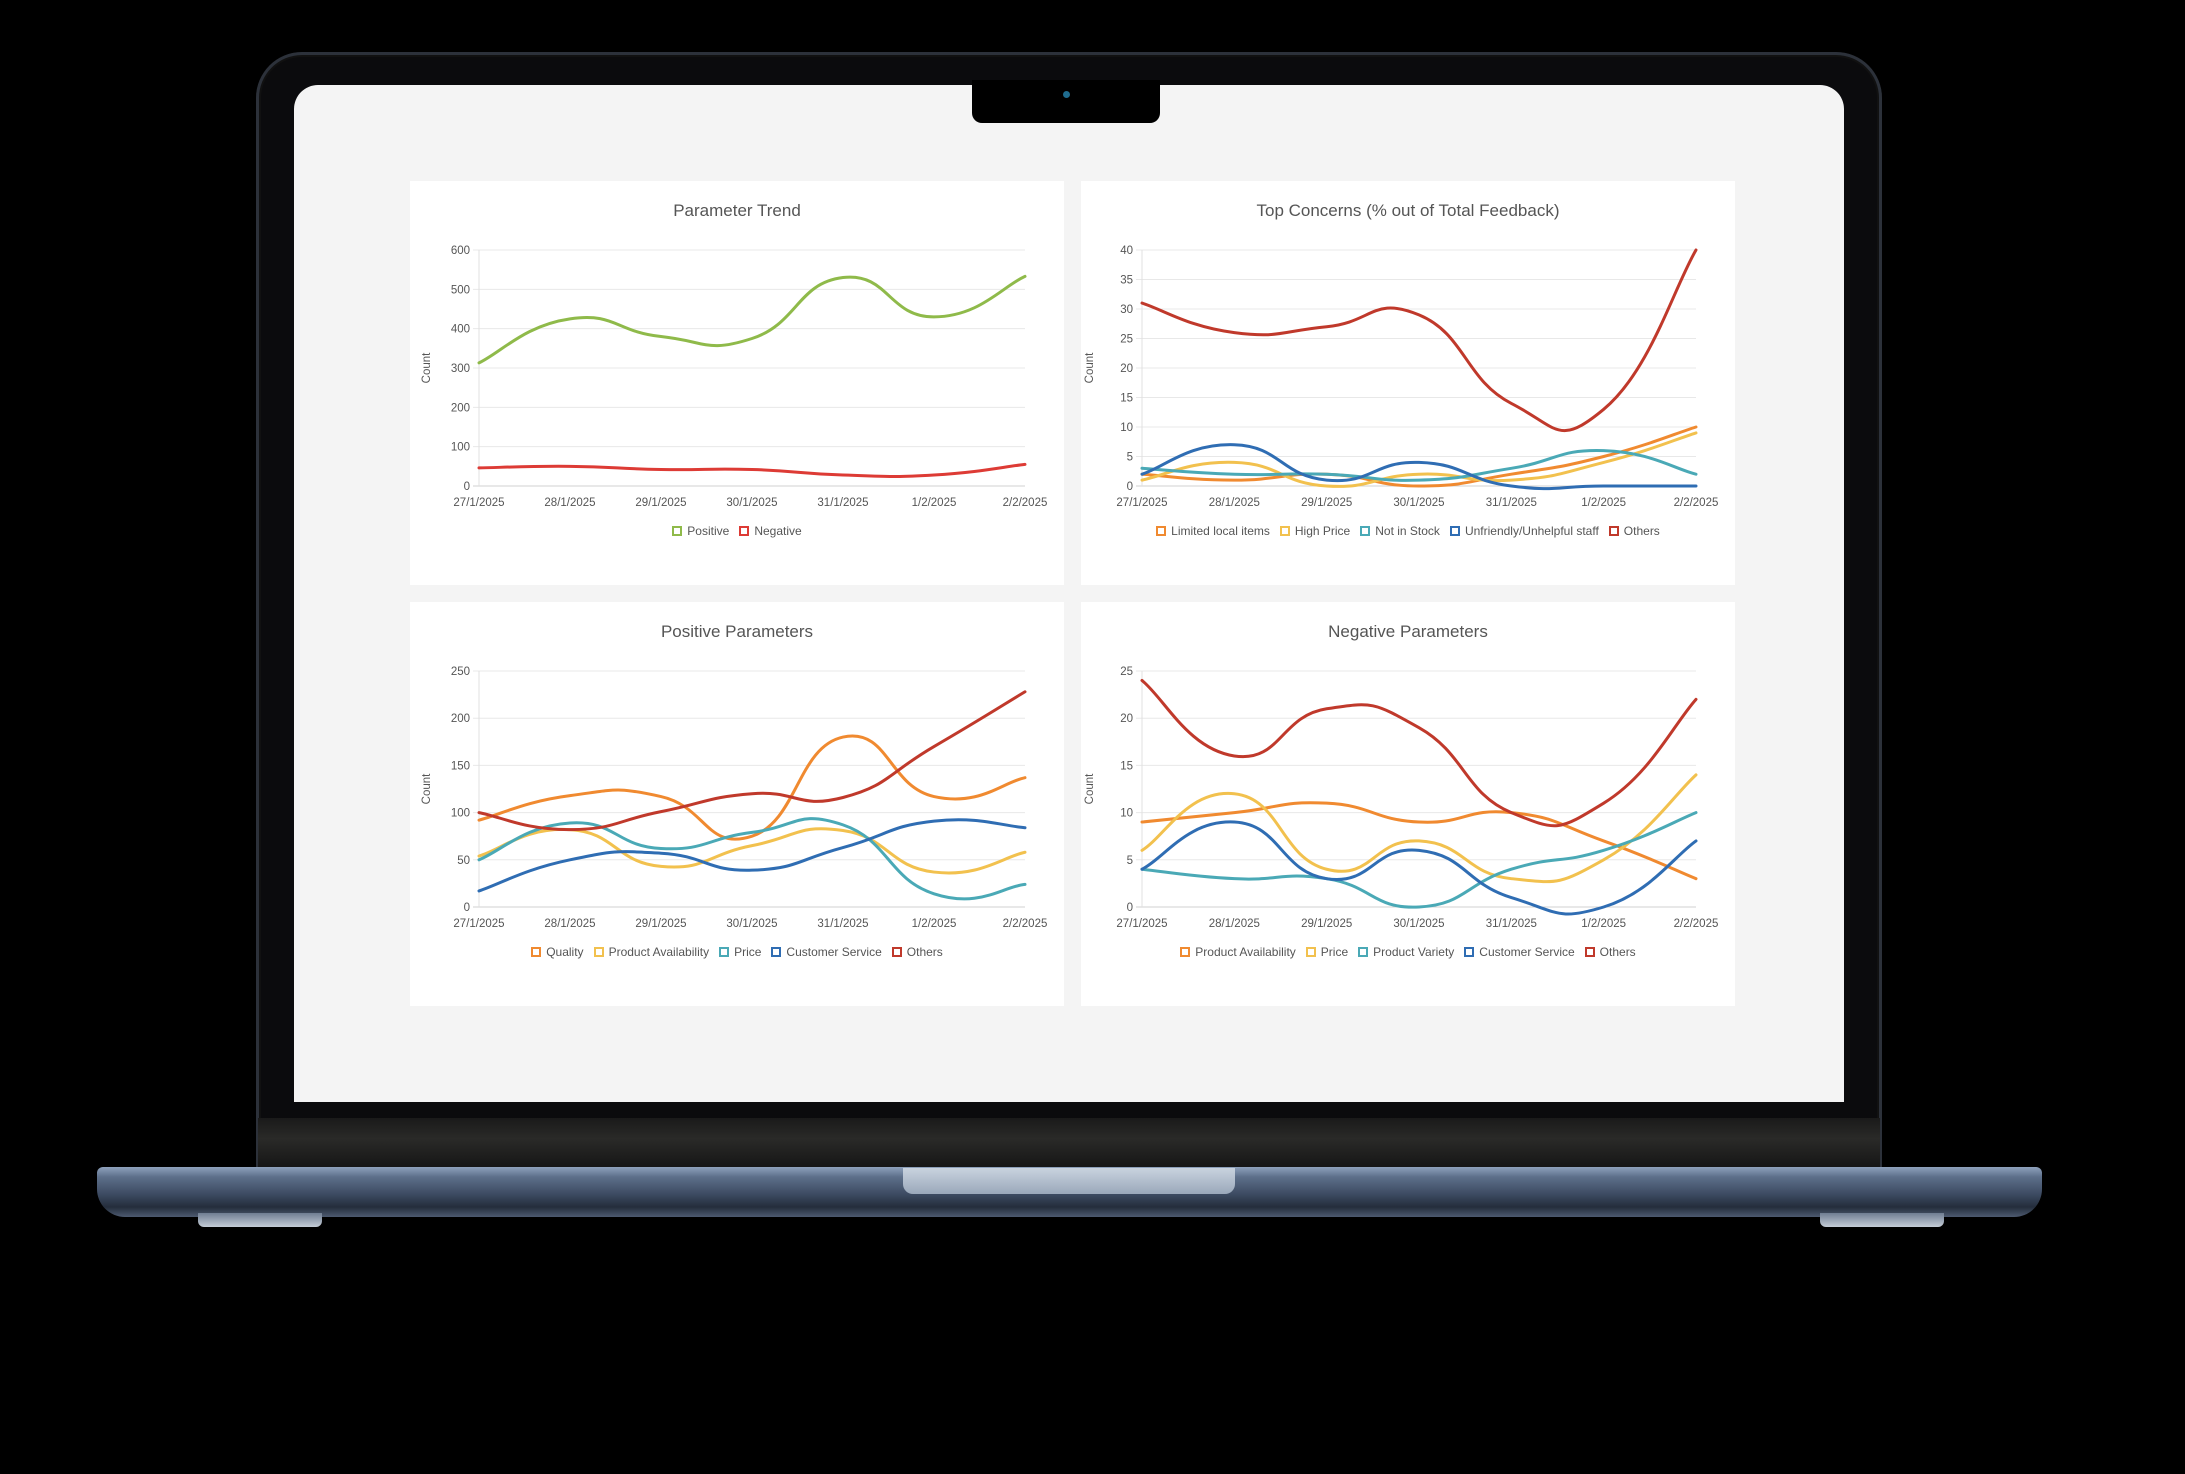  I want to click on legend-label: Limited local items, so click(1220, 531).